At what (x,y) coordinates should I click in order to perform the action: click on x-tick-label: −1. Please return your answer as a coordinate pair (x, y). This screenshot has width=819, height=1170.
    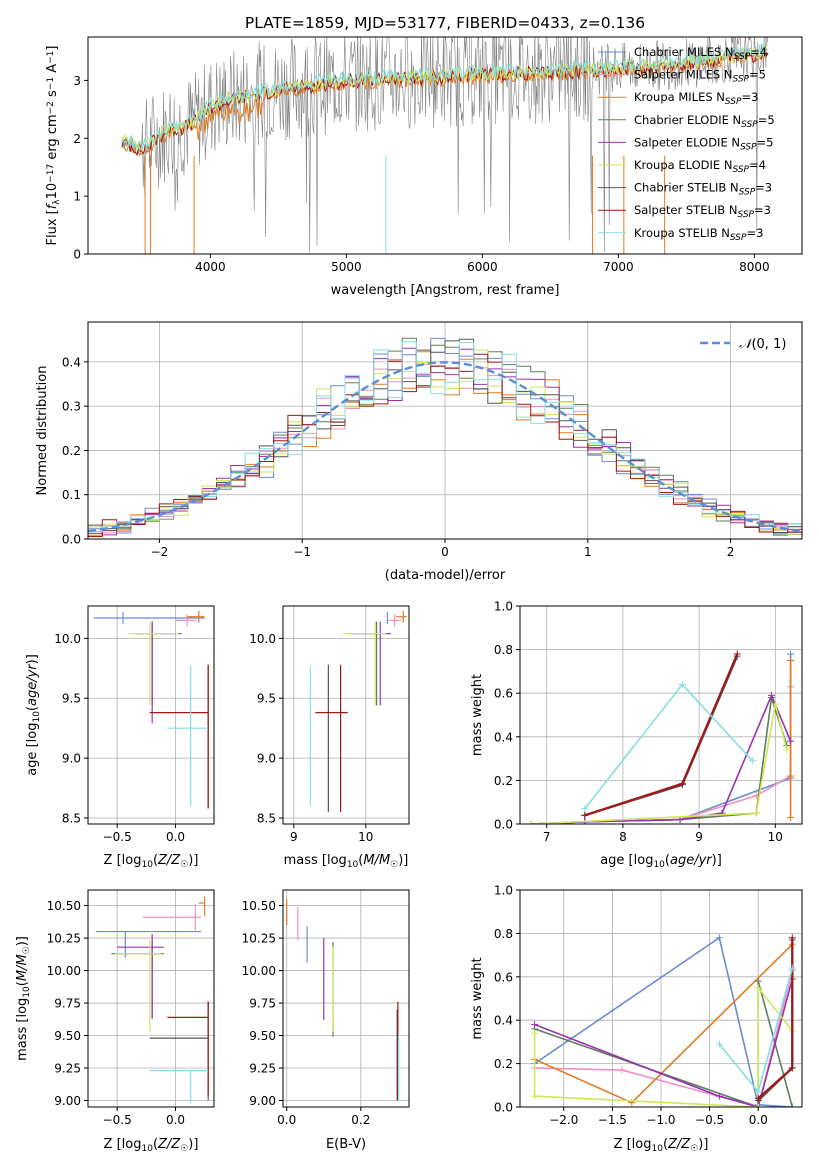
    Looking at the image, I should click on (302, 552).